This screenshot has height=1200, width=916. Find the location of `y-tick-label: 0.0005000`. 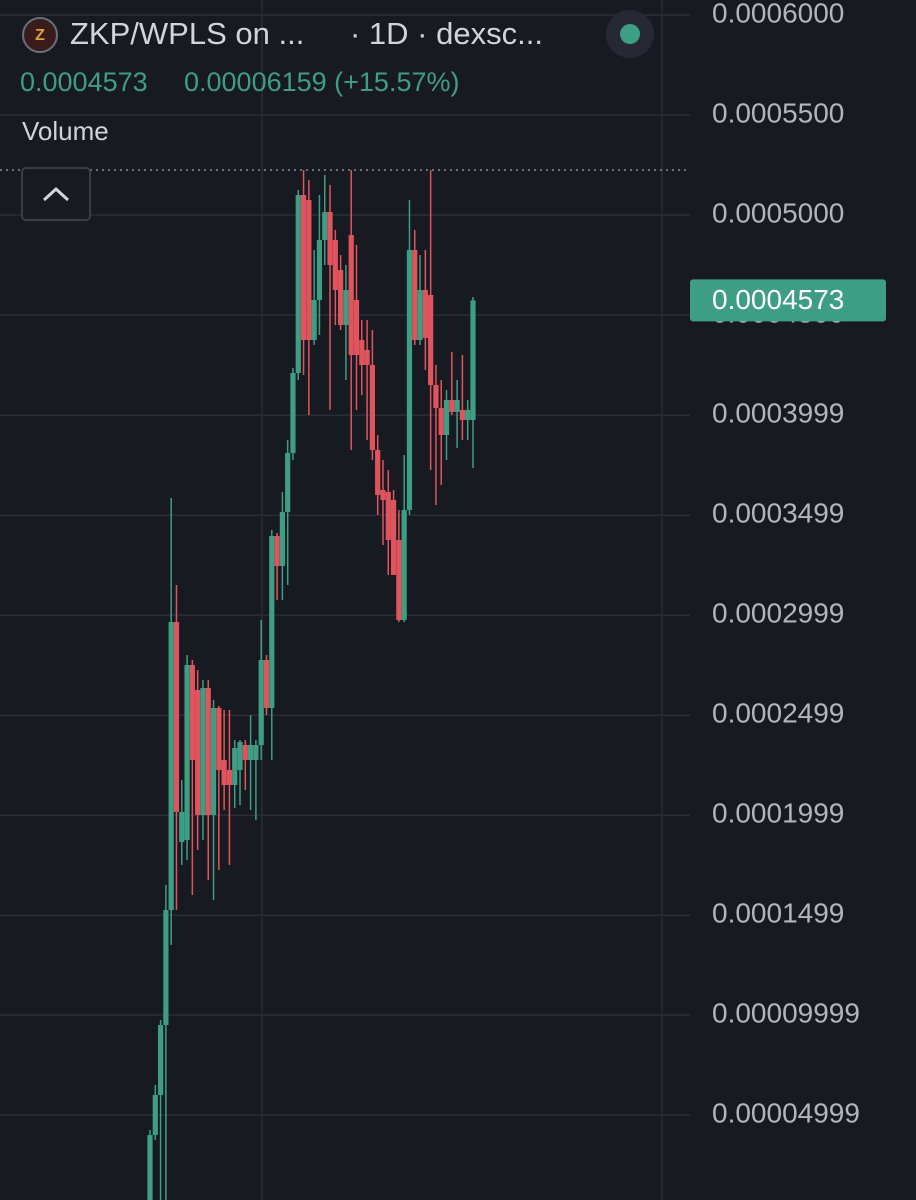

y-tick-label: 0.0005000 is located at coordinates (778, 212).